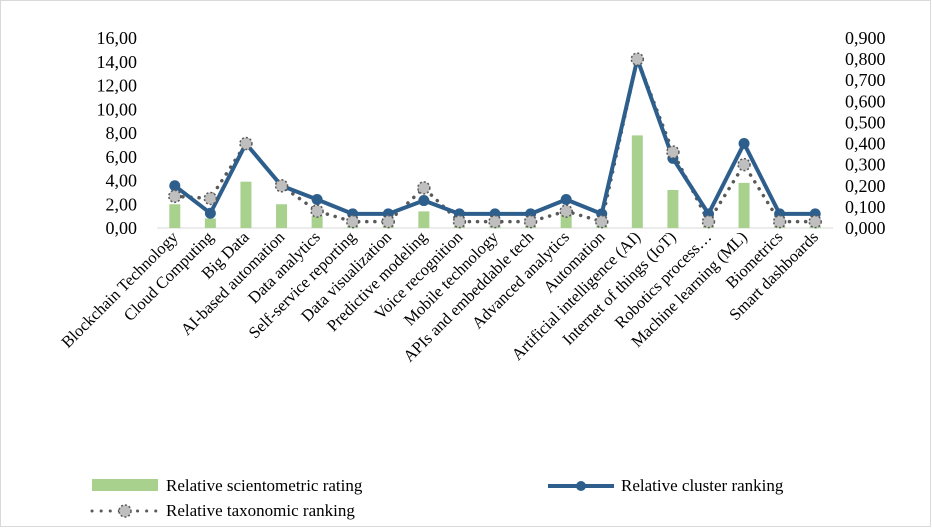 Image resolution: width=932 pixels, height=528 pixels. What do you see at coordinates (125, 485) in the screenshot?
I see `legend-swatch-scientometric` at bounding box center [125, 485].